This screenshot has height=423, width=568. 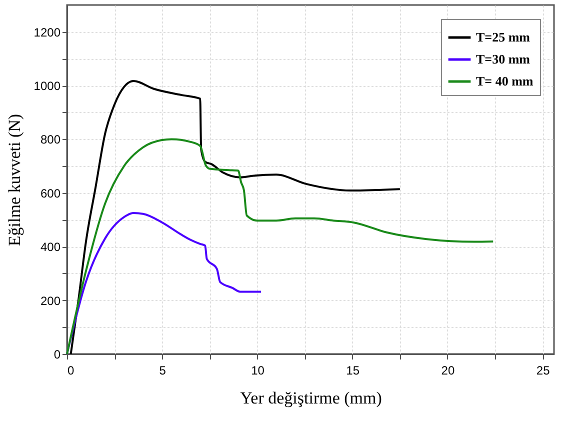 I want to click on y-tick-label: 1200, so click(x=47, y=32).